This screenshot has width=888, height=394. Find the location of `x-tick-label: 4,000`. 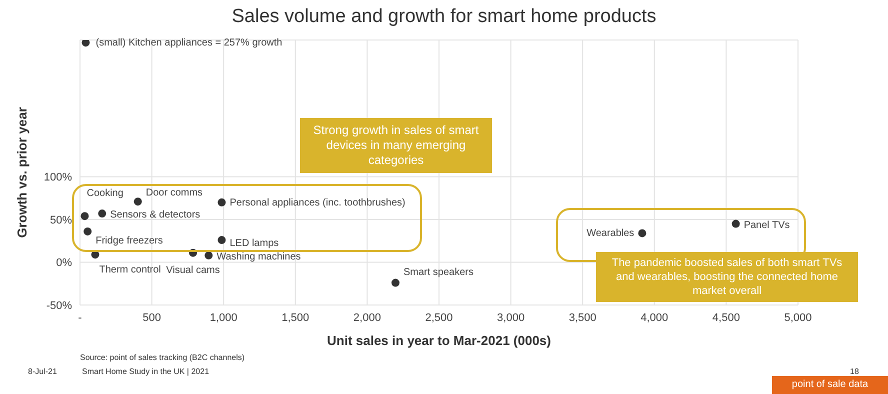

x-tick-label: 4,000 is located at coordinates (654, 318).